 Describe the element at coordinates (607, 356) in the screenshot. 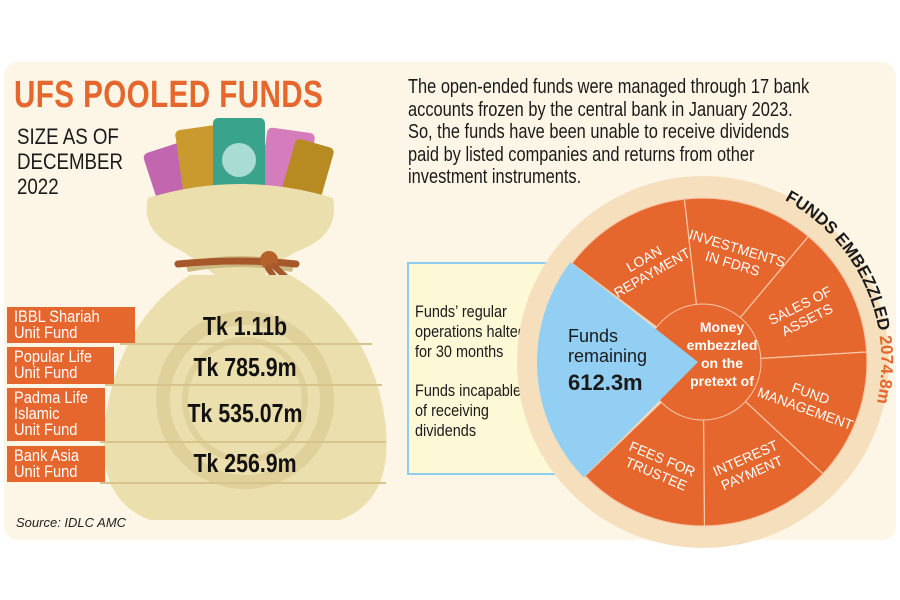

I see `svg-text: remaining` at that location.